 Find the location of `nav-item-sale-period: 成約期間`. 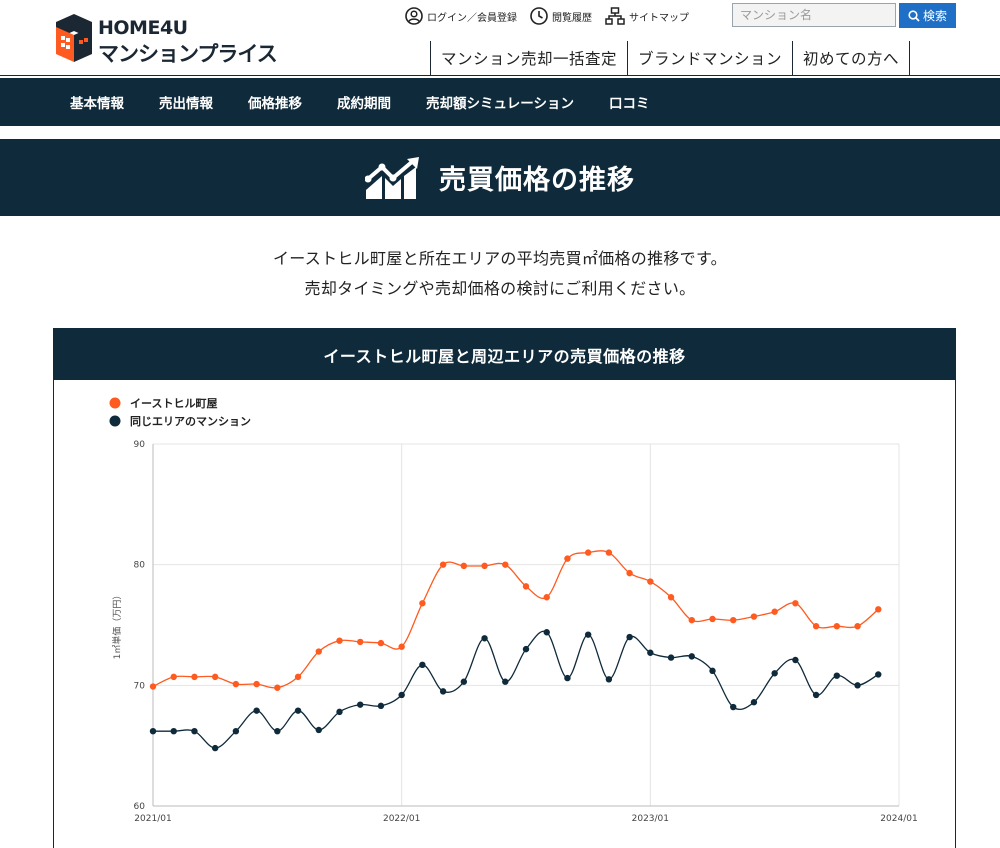

nav-item-sale-period: 成約期間 is located at coordinates (364, 104).